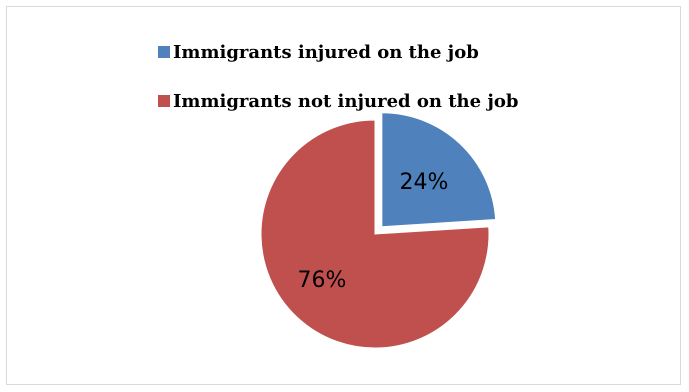 This screenshot has width=689, height=392. What do you see at coordinates (326, 52) in the screenshot?
I see `legend-label-injured: Immigrants injured on the job` at bounding box center [326, 52].